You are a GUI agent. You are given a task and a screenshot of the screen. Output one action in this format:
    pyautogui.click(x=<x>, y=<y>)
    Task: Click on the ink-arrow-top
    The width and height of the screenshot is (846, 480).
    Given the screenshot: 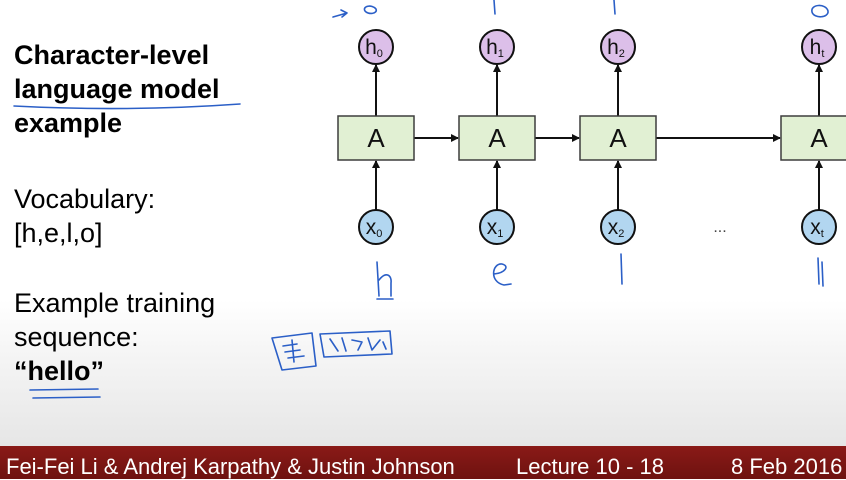 What is the action you would take?
    pyautogui.click(x=340, y=13)
    